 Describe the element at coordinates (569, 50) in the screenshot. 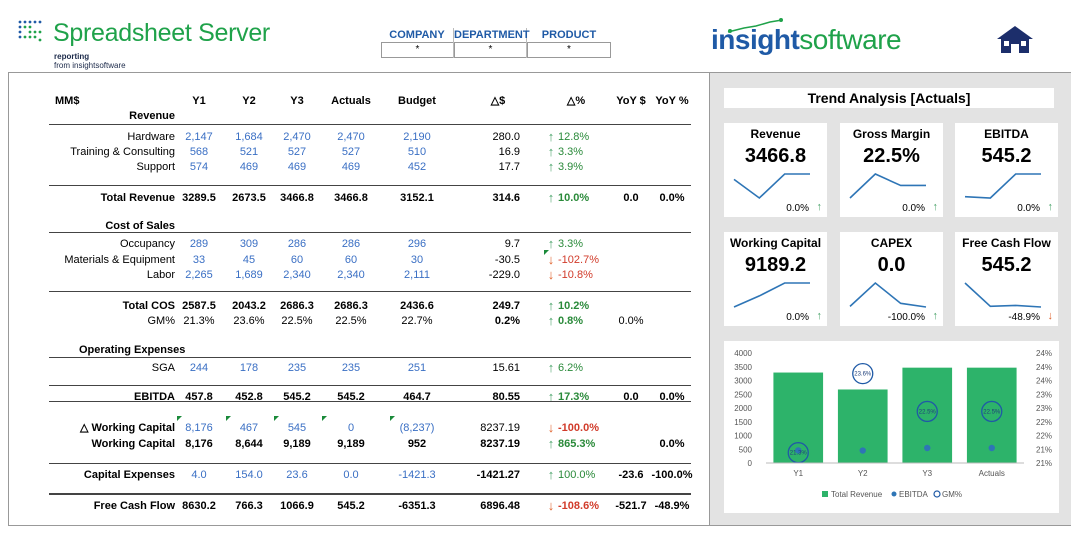

I see `filter-product-value: *` at that location.